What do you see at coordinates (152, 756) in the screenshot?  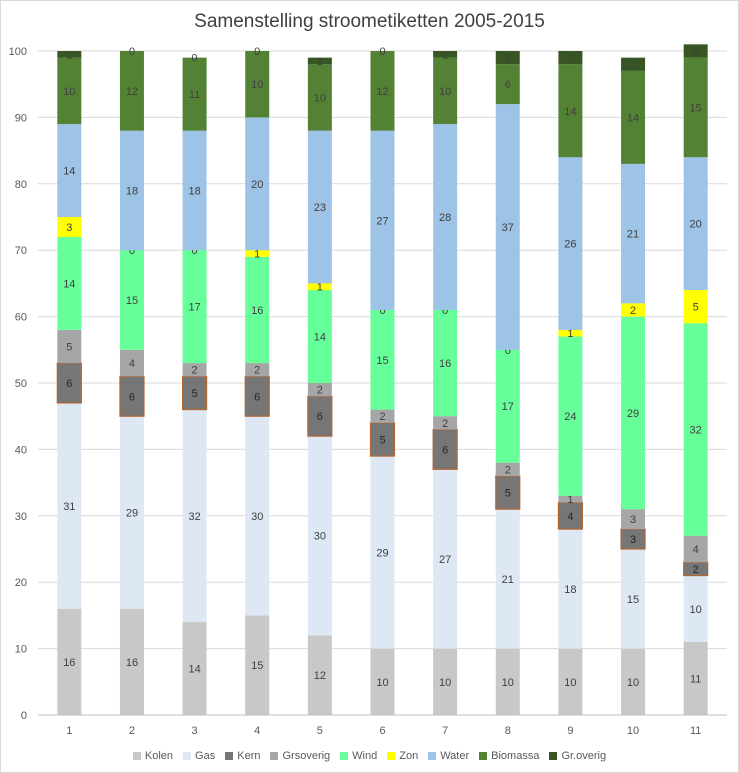 I see `legend-item: Kolen` at bounding box center [152, 756].